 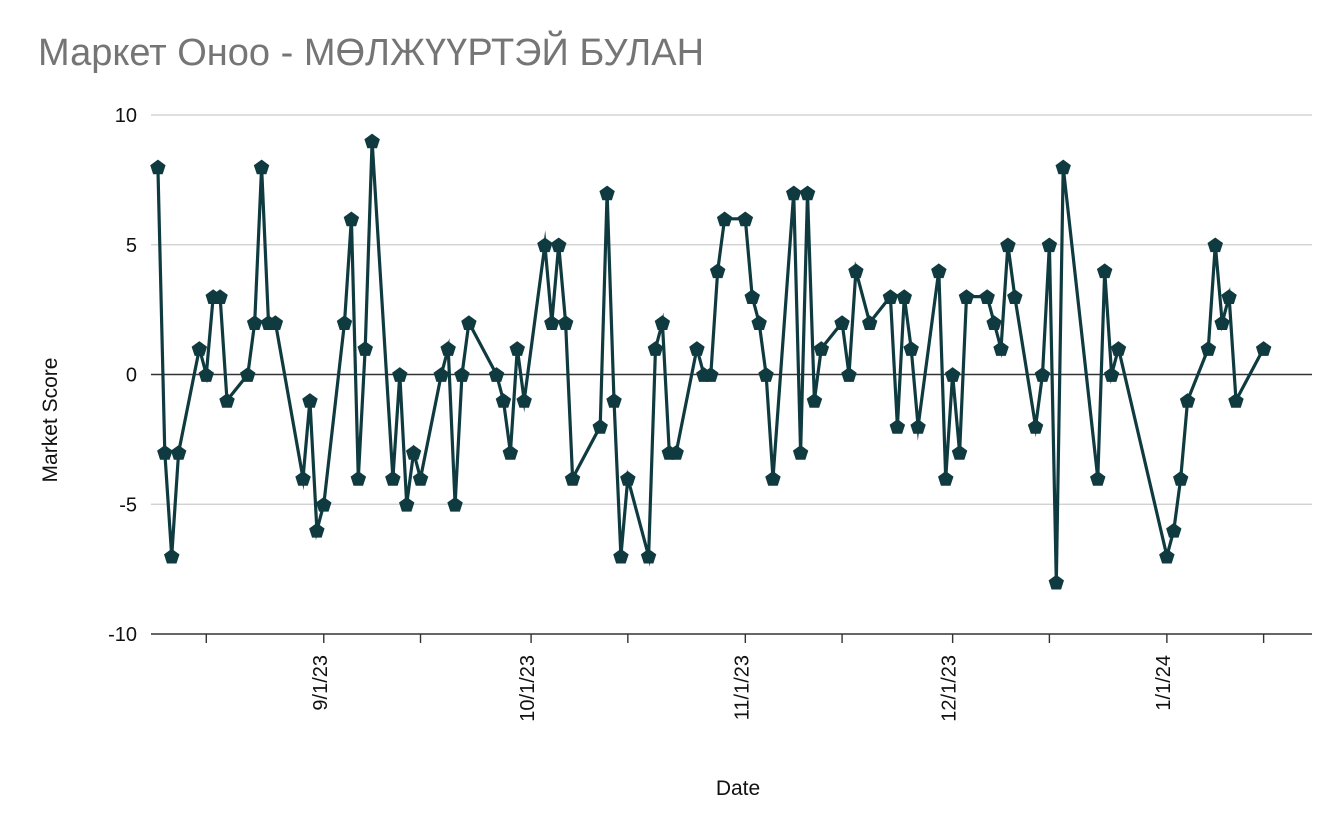 What do you see at coordinates (122, 375) in the screenshot?
I see `y-tick-labels: 10 5 0 -5 -10` at bounding box center [122, 375].